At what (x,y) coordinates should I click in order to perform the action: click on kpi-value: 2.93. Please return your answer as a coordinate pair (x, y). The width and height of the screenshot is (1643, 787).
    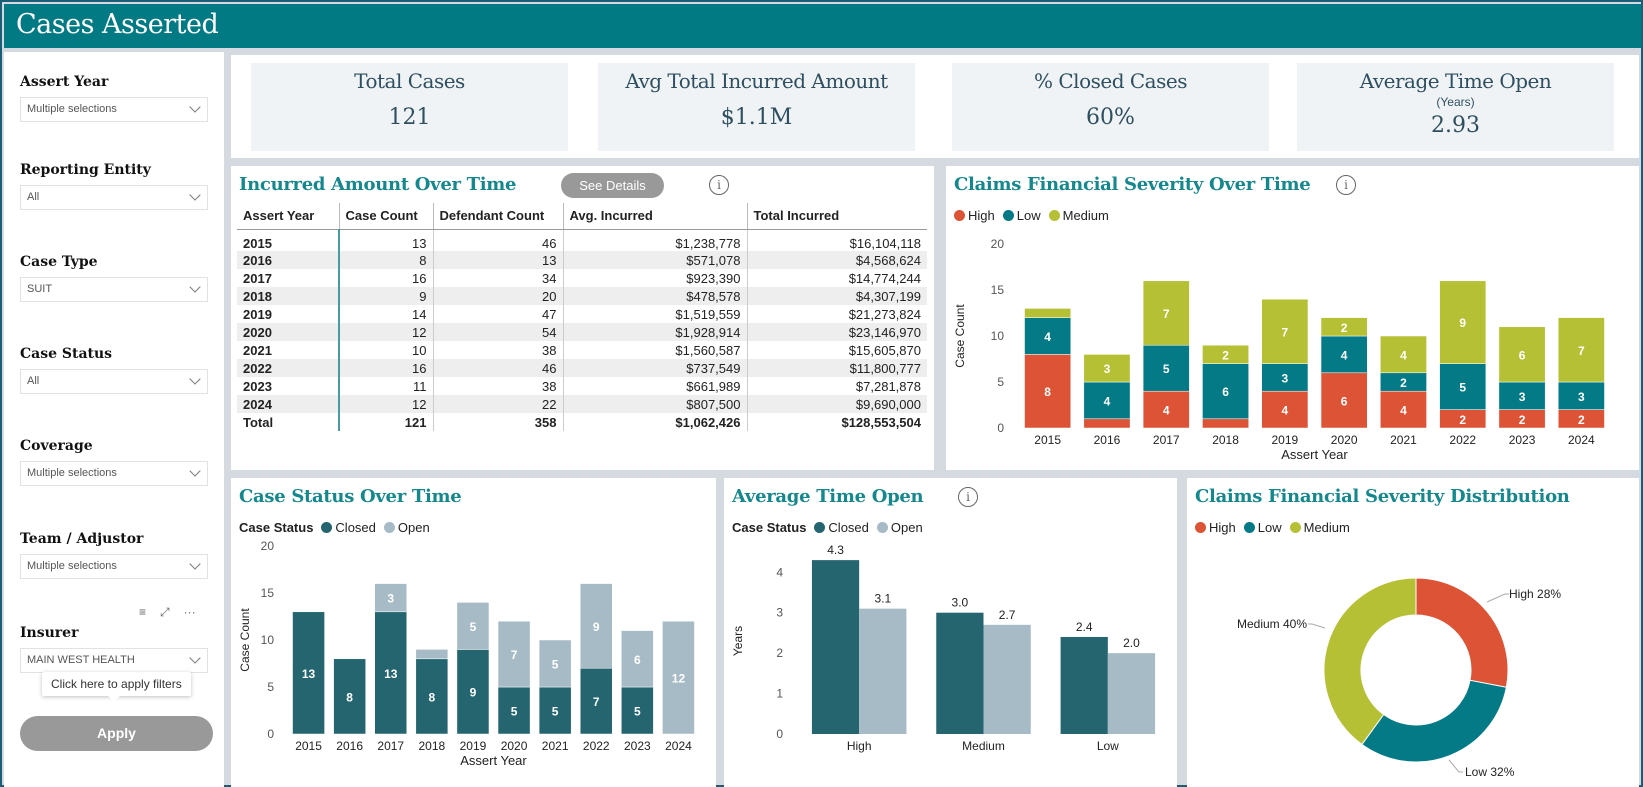
    Looking at the image, I should click on (1455, 125).